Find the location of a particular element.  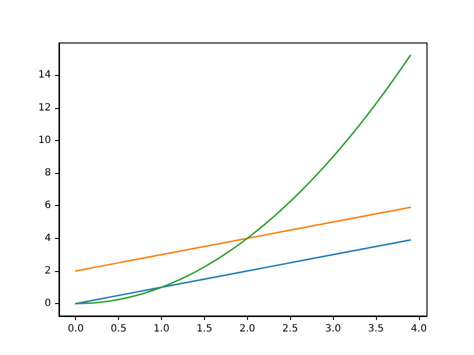

y-tick-label: 4 is located at coordinates (47, 238).